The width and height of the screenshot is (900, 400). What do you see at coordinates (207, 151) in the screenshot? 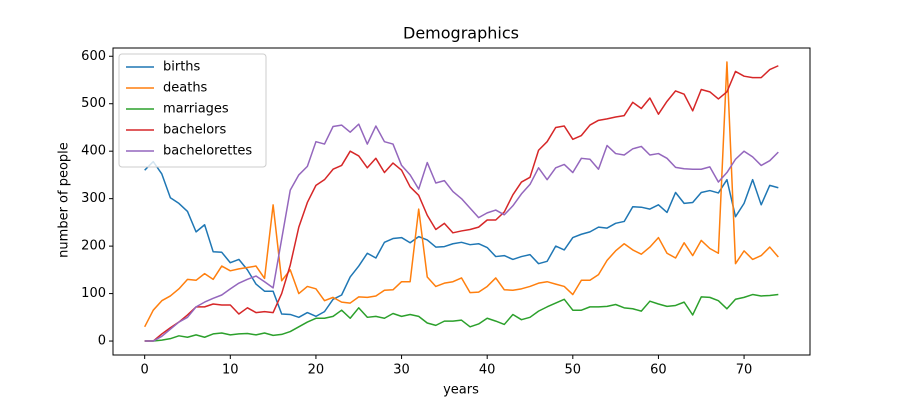
I see `legend-label: bachelorettes` at bounding box center [207, 151].